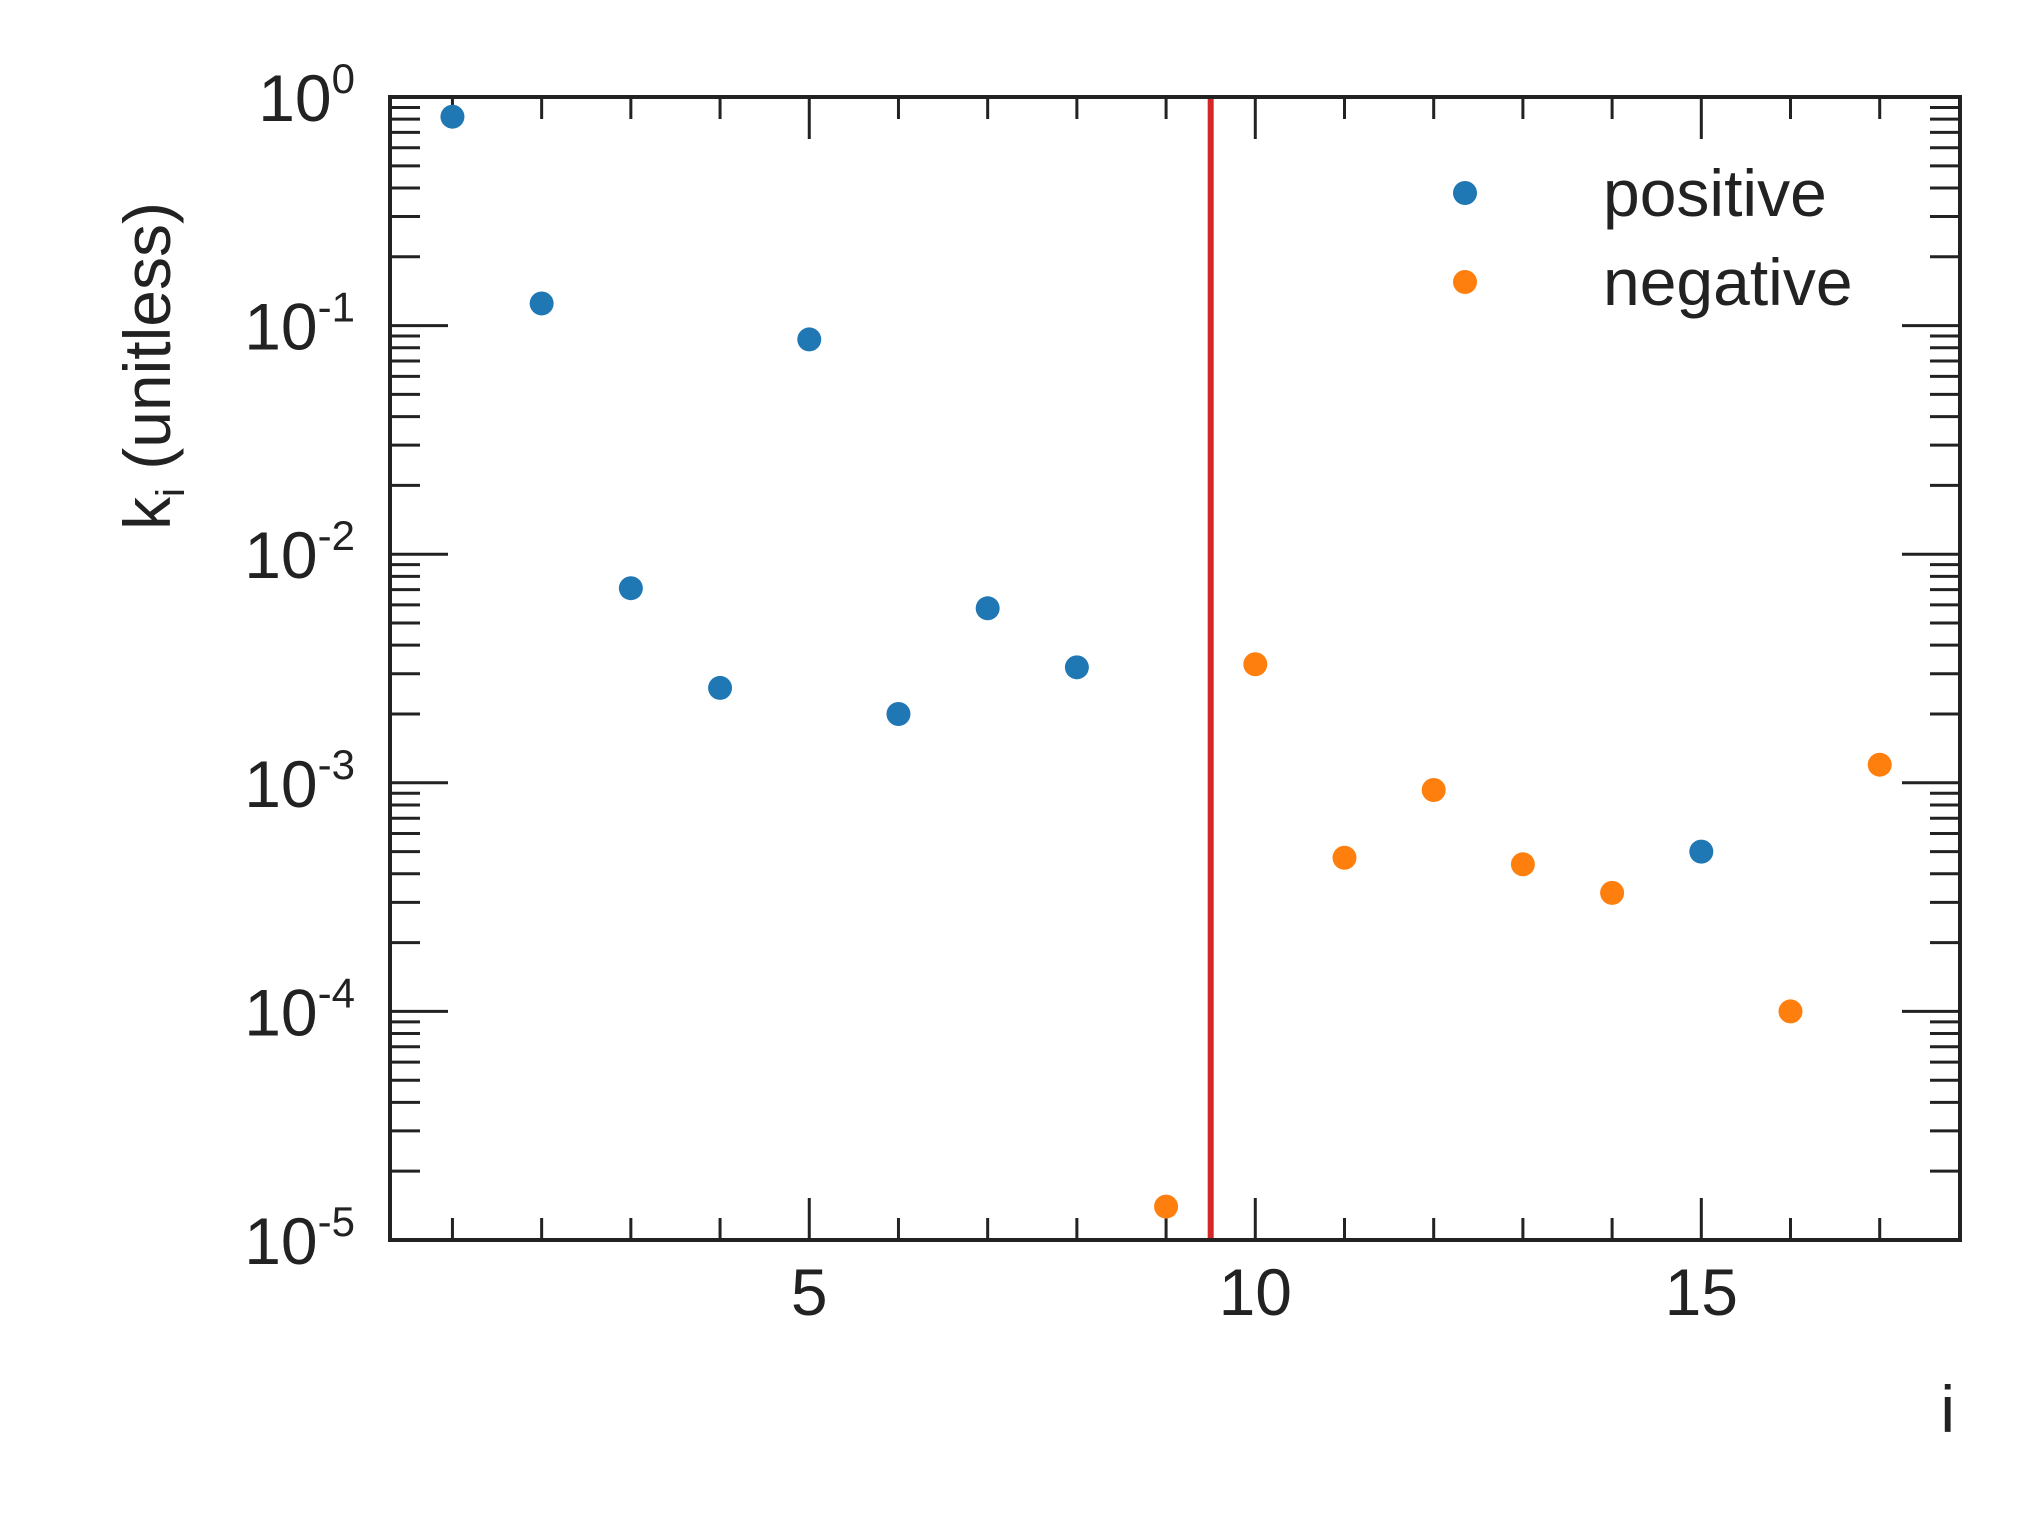  Describe the element at coordinates (809, 1292) in the screenshot. I see `x-tick-label: 5` at that location.